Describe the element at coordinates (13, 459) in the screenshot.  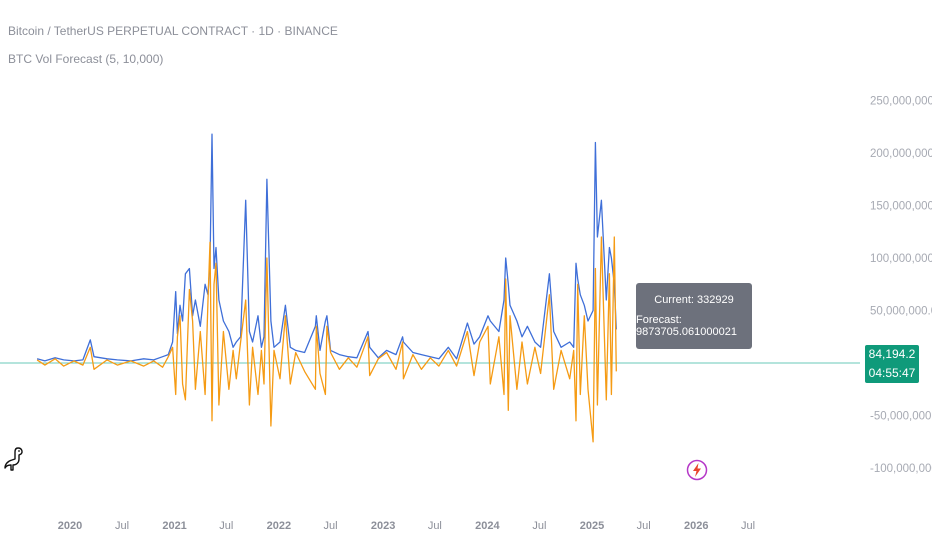
I see `dinosaur-logo-icon` at that location.